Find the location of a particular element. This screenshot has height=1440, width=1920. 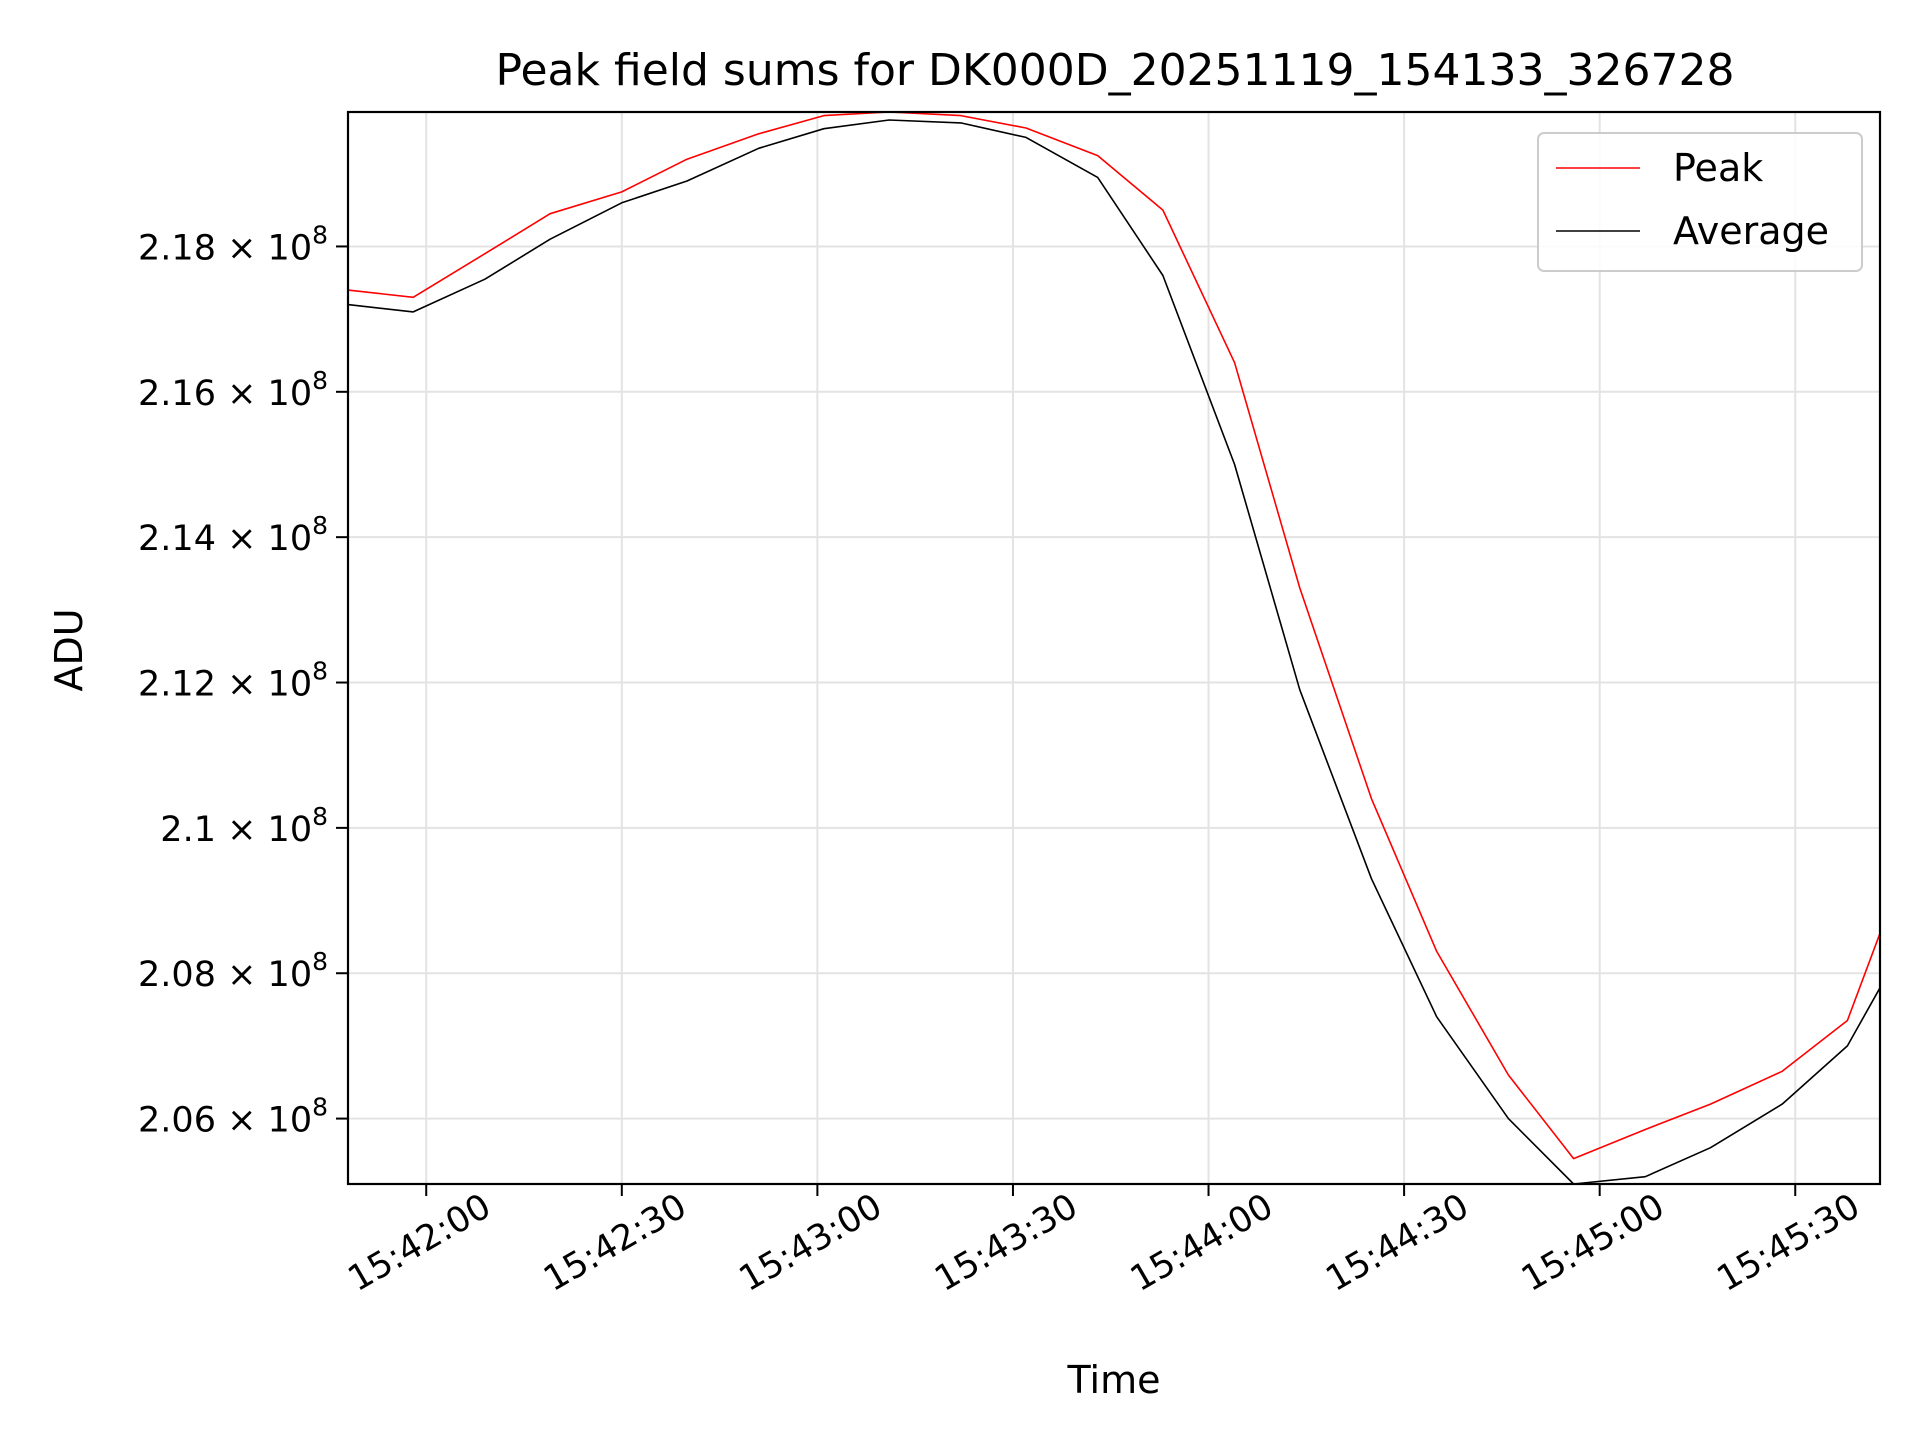

y-tick-label: 2.06 × 10⁸ is located at coordinates (233, 1117).